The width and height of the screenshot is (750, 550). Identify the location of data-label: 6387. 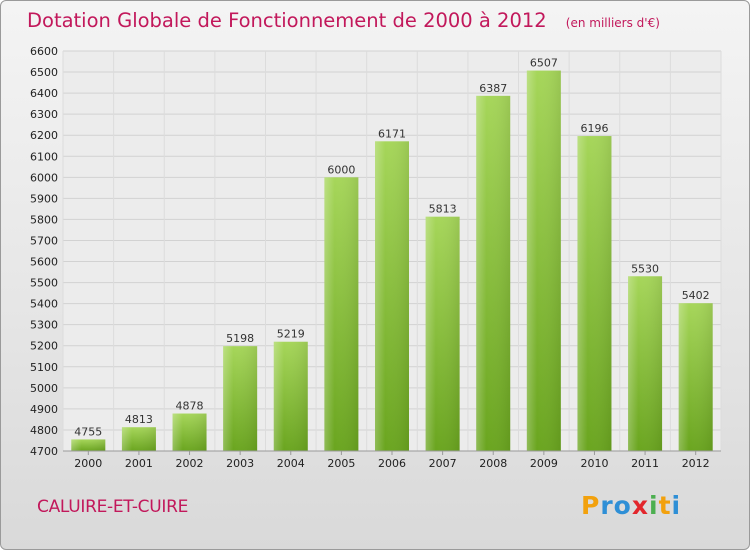
(493, 88).